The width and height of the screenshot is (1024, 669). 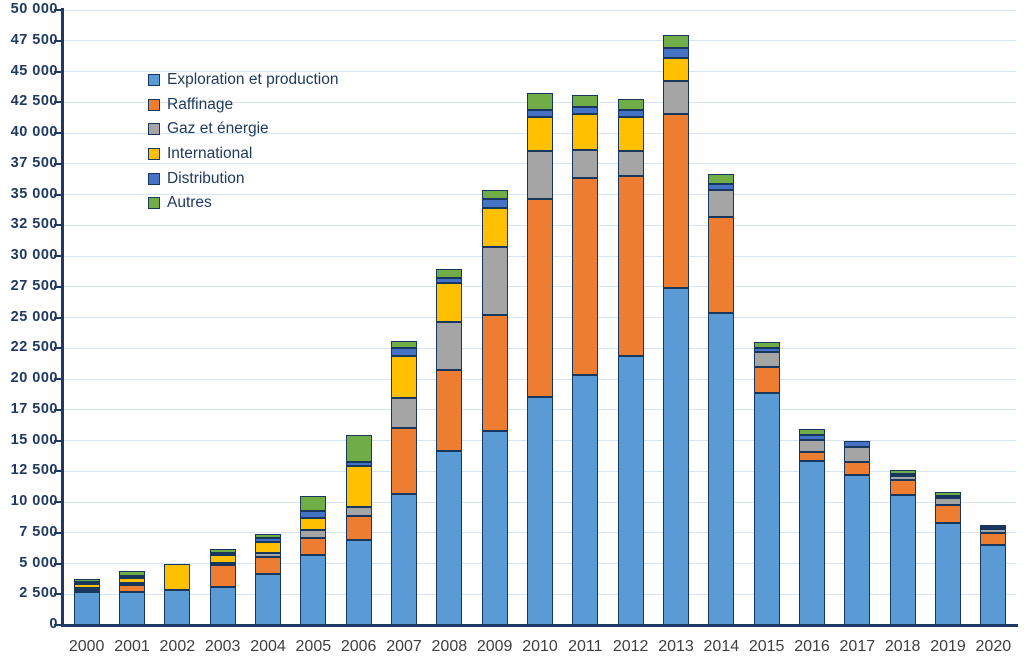 I want to click on y-tick-label-15000: 15 000, so click(x=34, y=439).